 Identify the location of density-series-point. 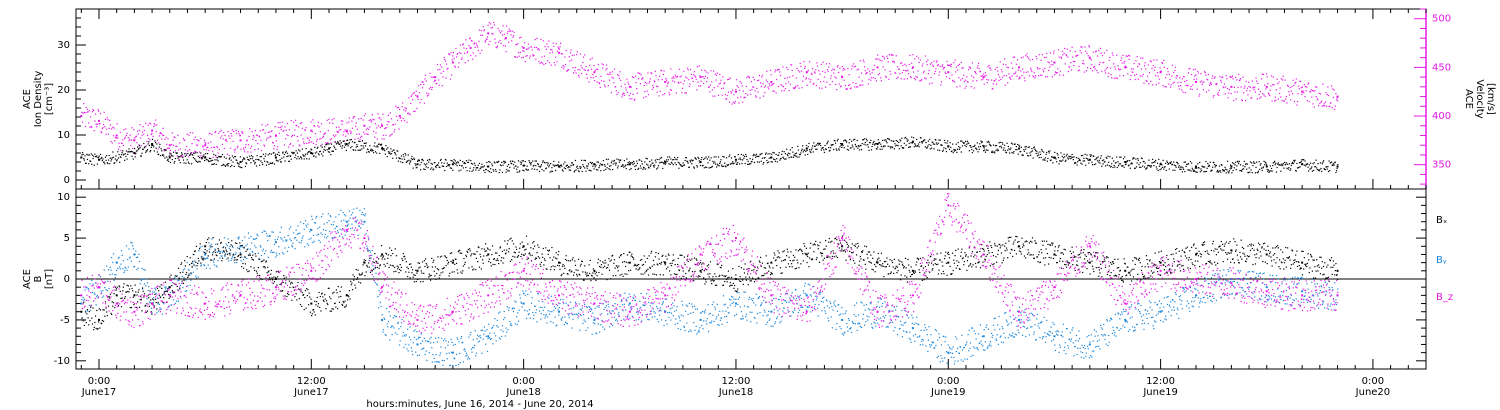
(1125, 162).